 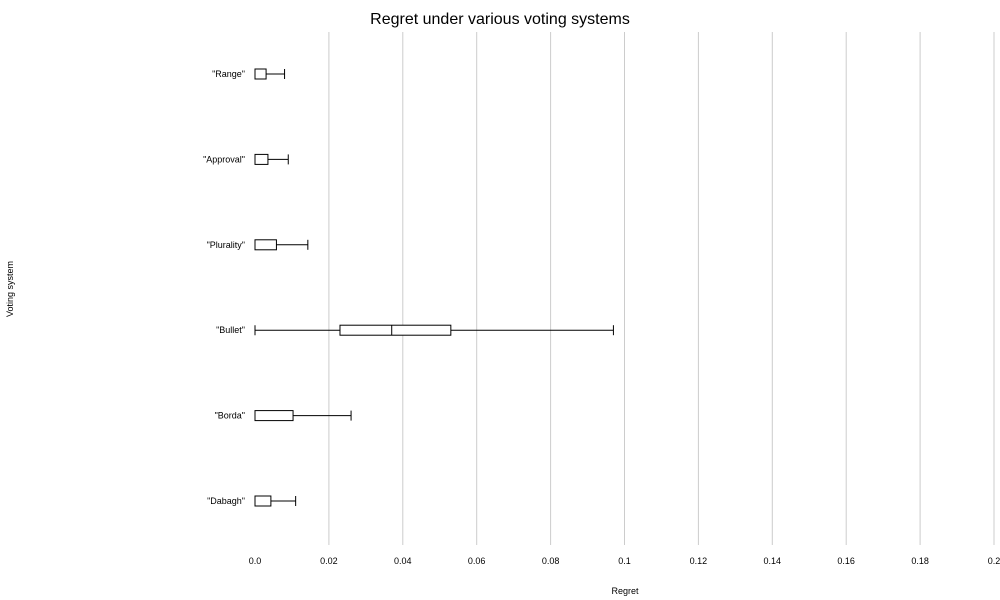 I want to click on x-tick-label: 0.04, so click(x=403, y=561).